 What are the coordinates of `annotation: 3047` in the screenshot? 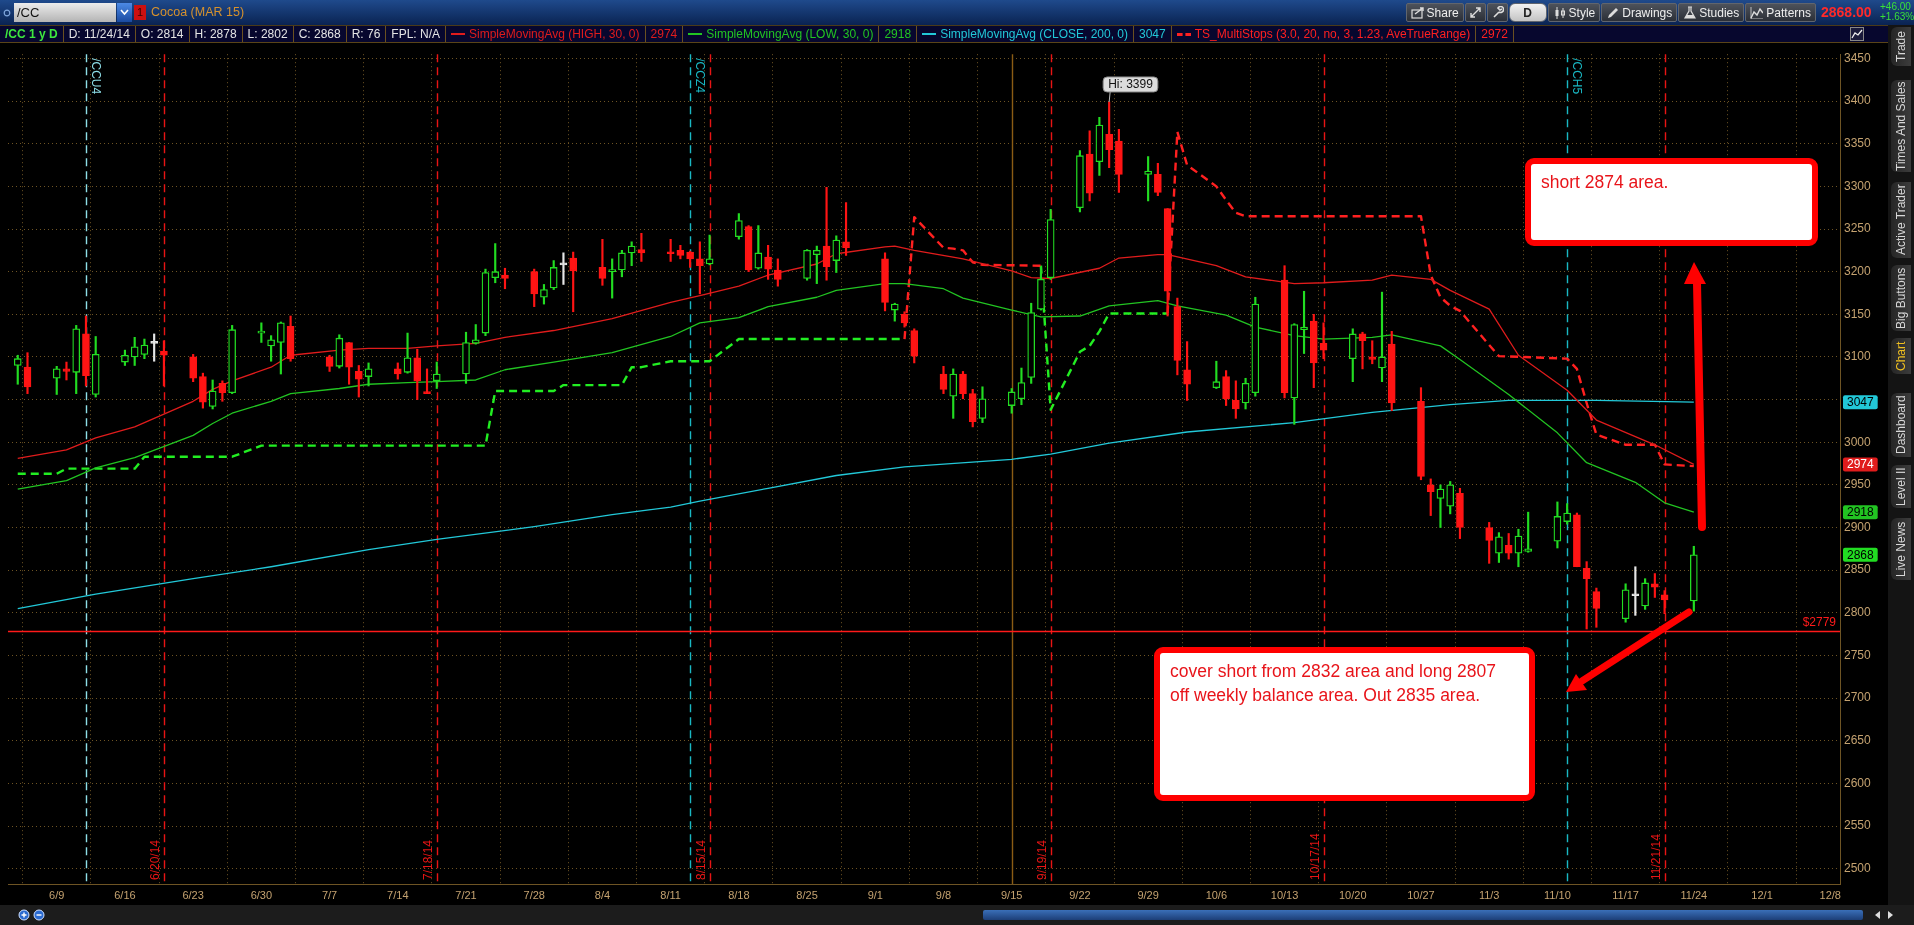 It's located at (1861, 401).